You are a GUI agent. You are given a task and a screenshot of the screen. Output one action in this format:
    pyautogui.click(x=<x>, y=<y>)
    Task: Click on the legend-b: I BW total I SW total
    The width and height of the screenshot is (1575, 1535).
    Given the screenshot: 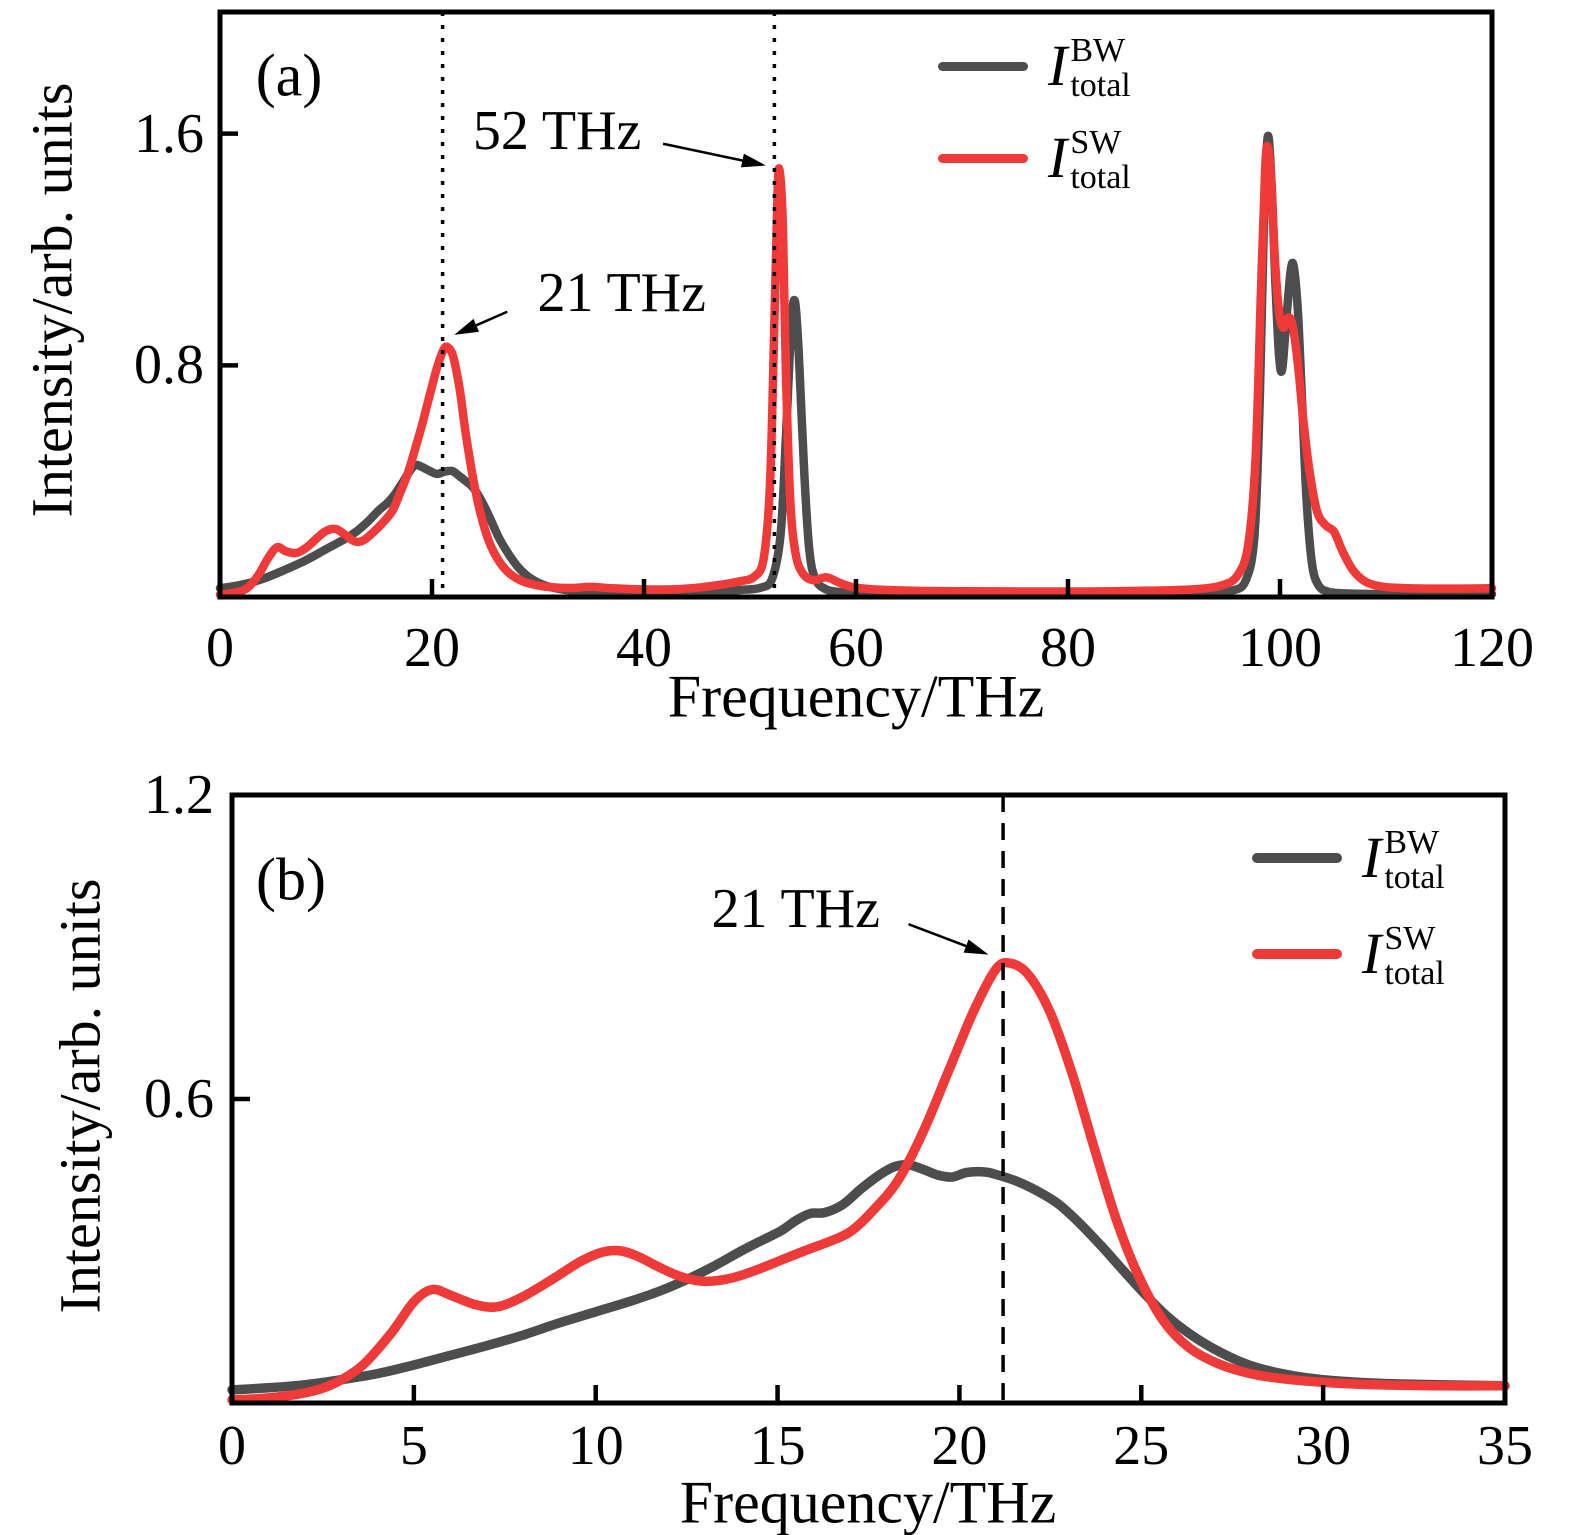 What is the action you would take?
    pyautogui.click(x=1348, y=906)
    